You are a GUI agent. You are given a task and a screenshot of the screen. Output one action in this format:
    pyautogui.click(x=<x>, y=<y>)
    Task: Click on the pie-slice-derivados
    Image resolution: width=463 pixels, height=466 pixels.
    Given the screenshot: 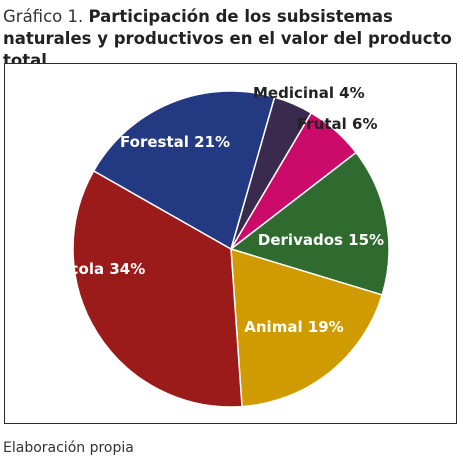 What is the action you would take?
    pyautogui.click(x=309, y=223)
    